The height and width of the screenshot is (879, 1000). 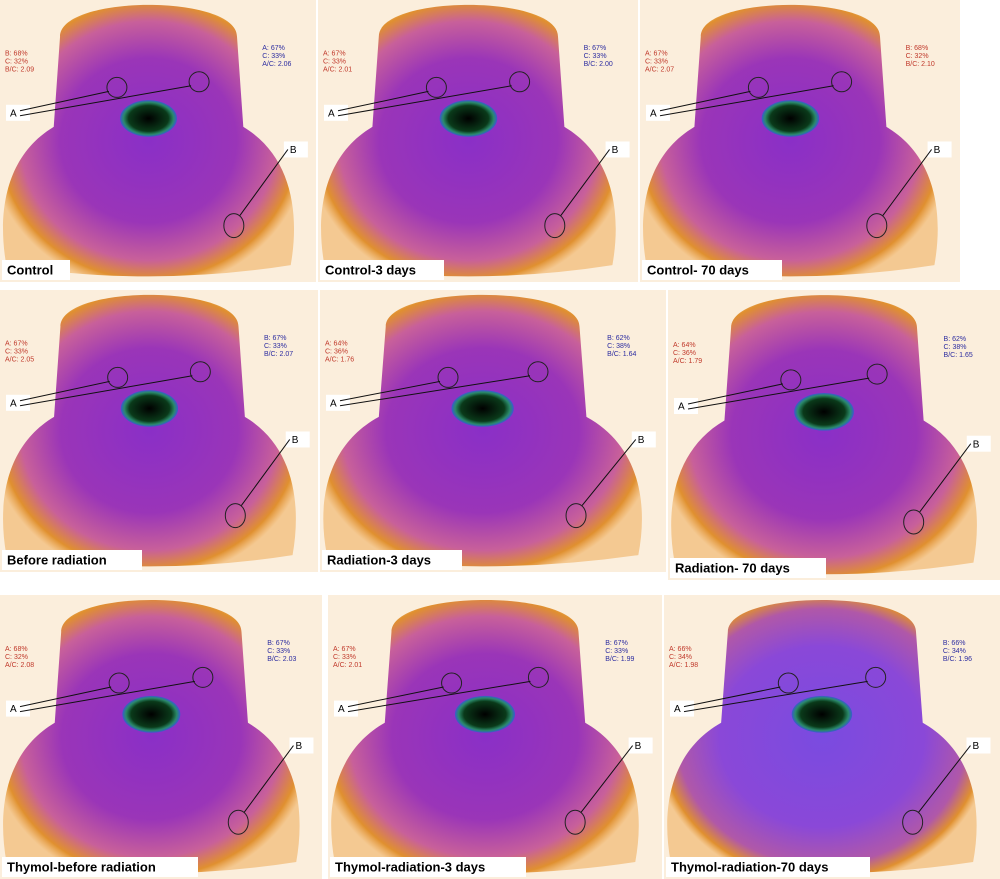 I want to click on uptake-stat: A/C: 1.79, so click(x=687, y=361).